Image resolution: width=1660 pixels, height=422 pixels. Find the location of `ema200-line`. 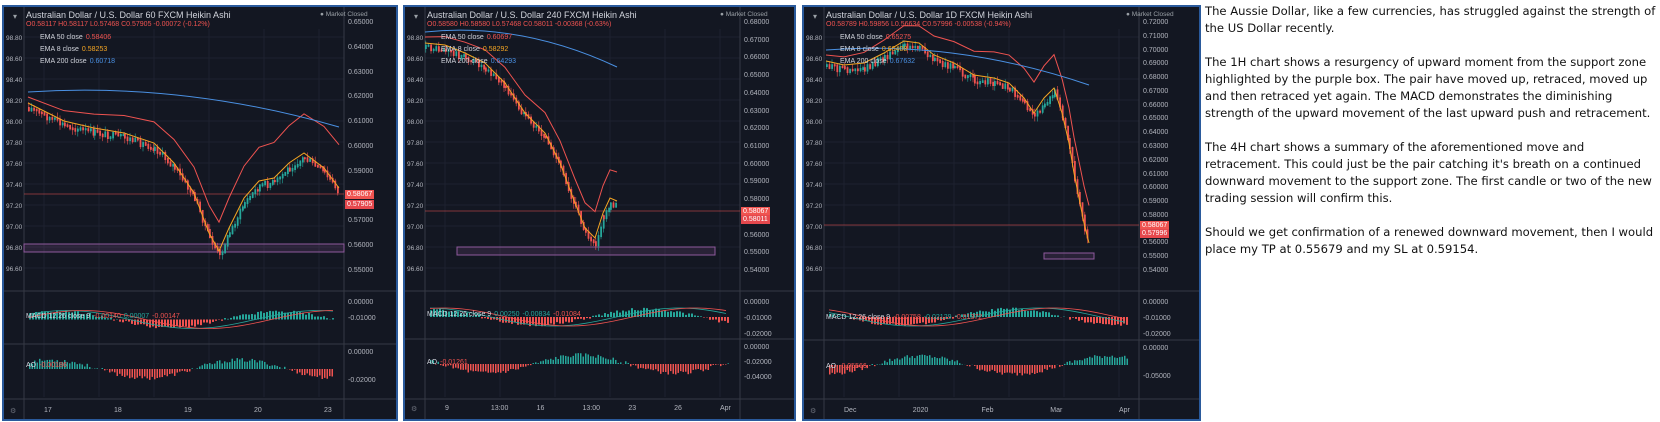

ema200-line is located at coordinates (183, 108).